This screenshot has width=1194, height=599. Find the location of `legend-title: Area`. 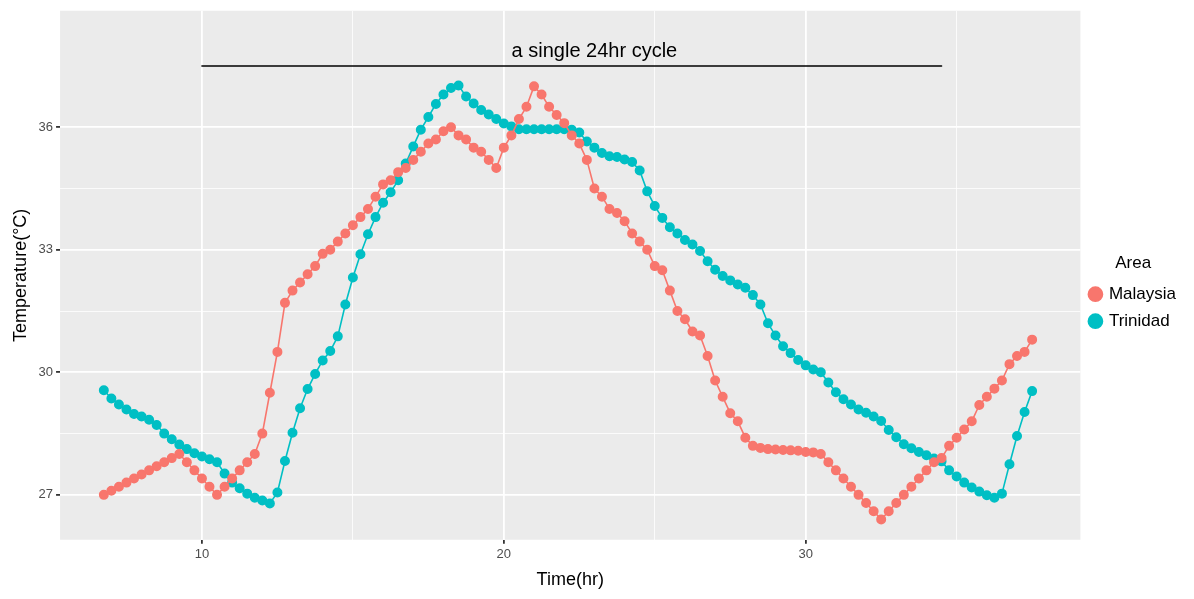

legend-title: Area is located at coordinates (1133, 263).